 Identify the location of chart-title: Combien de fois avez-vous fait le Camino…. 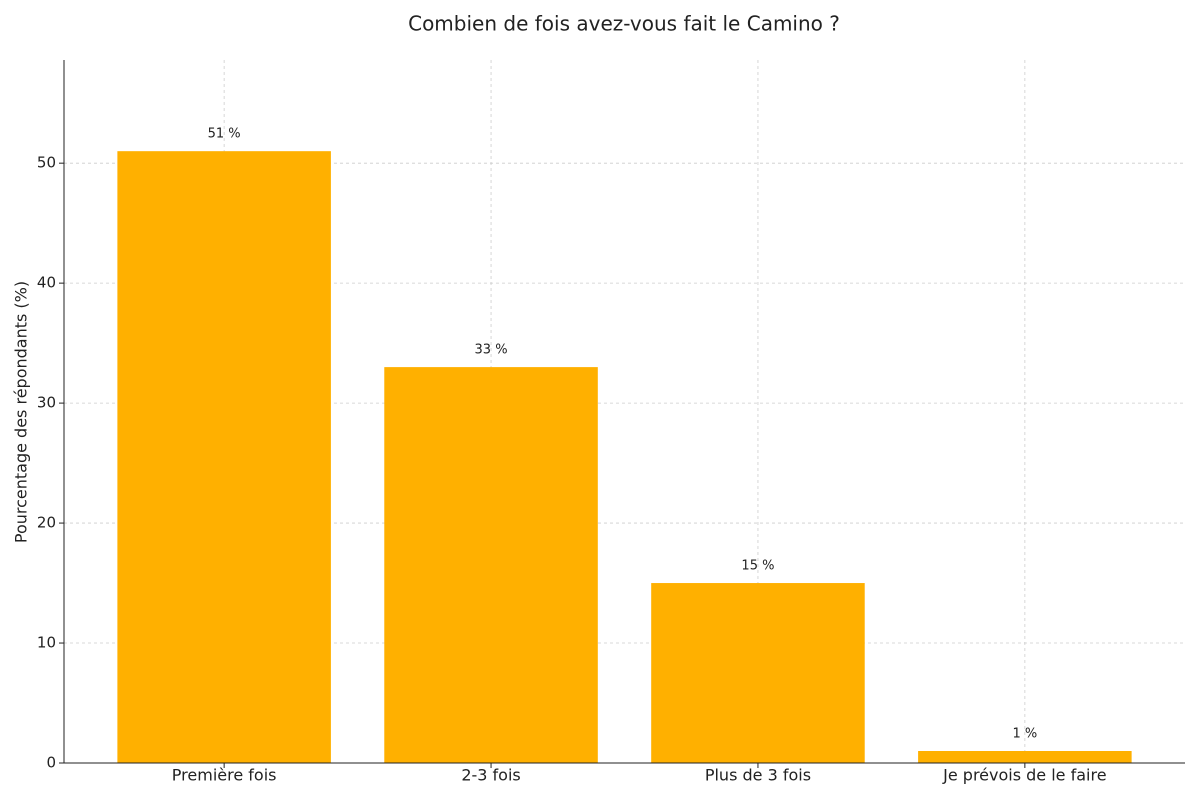
(624, 24).